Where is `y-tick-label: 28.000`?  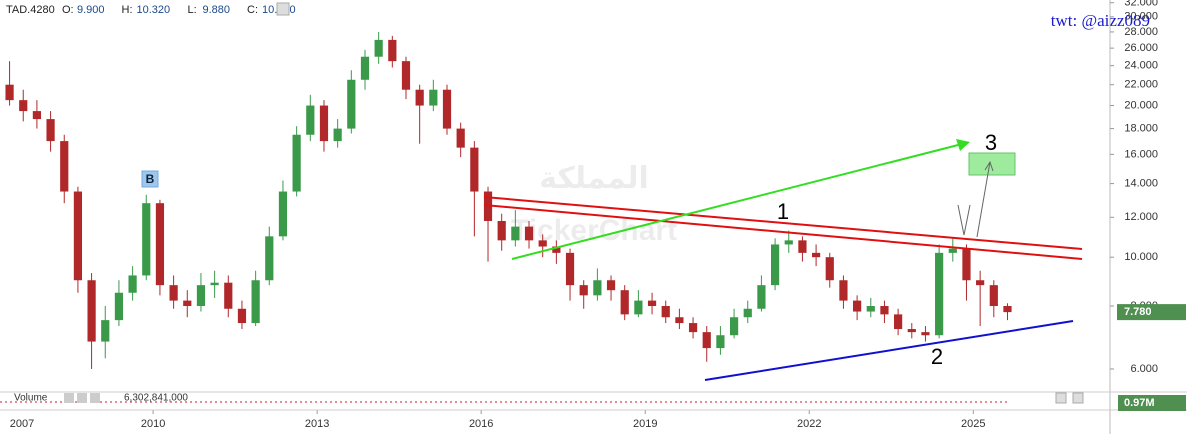 y-tick-label: 28.000 is located at coordinates (1141, 32).